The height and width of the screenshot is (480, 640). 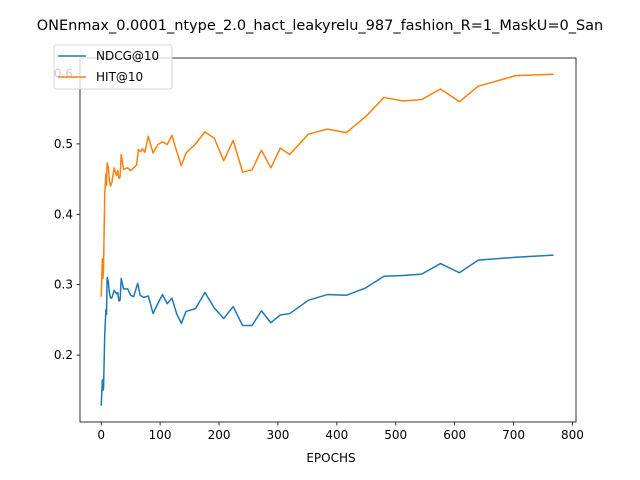 What do you see at coordinates (277, 435) in the screenshot?
I see `x-tick-label: 300` at bounding box center [277, 435].